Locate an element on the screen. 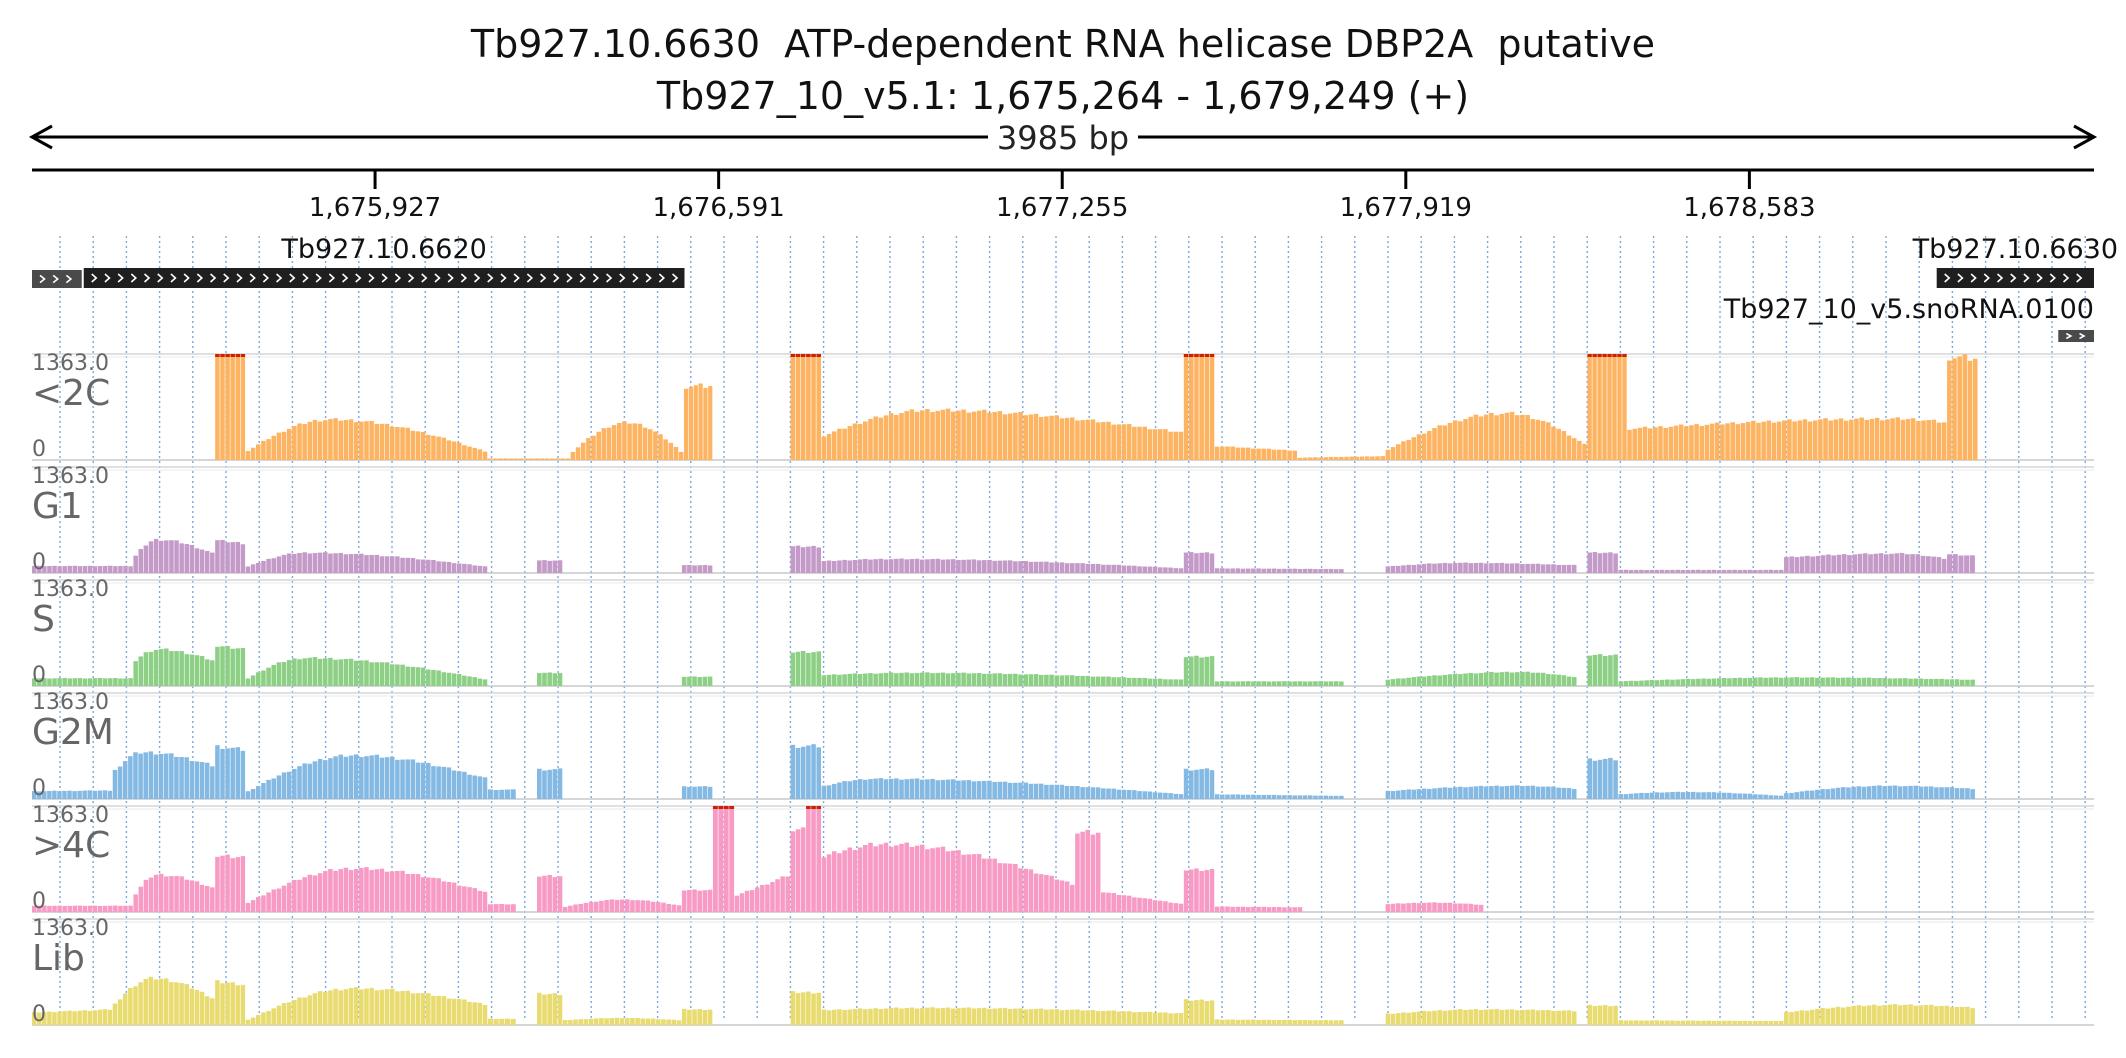  feature-label: Tb927_10_v5.snoRNA.0100 is located at coordinates (1908, 309).